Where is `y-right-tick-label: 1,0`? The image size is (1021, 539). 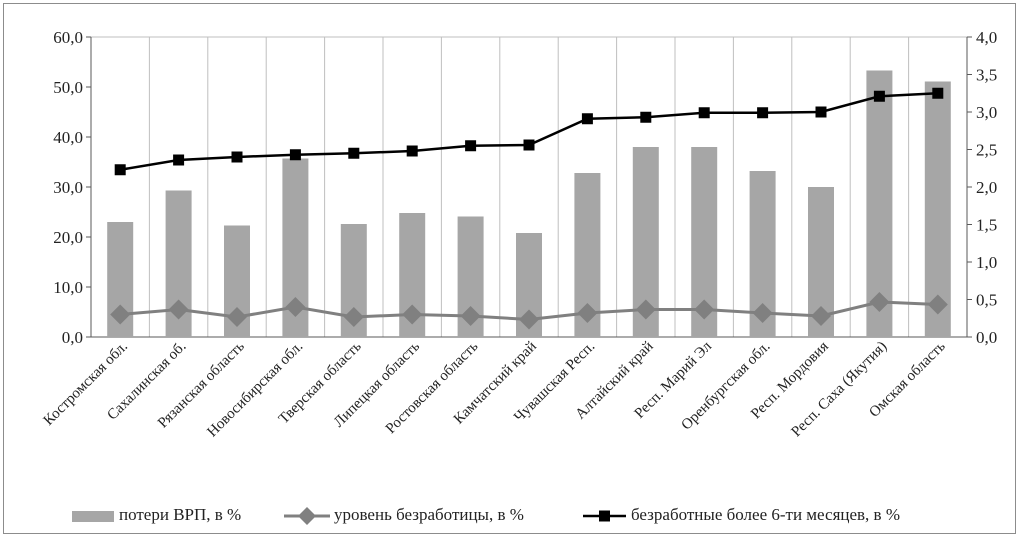
y-right-tick-label: 1,0 is located at coordinates (986, 262).